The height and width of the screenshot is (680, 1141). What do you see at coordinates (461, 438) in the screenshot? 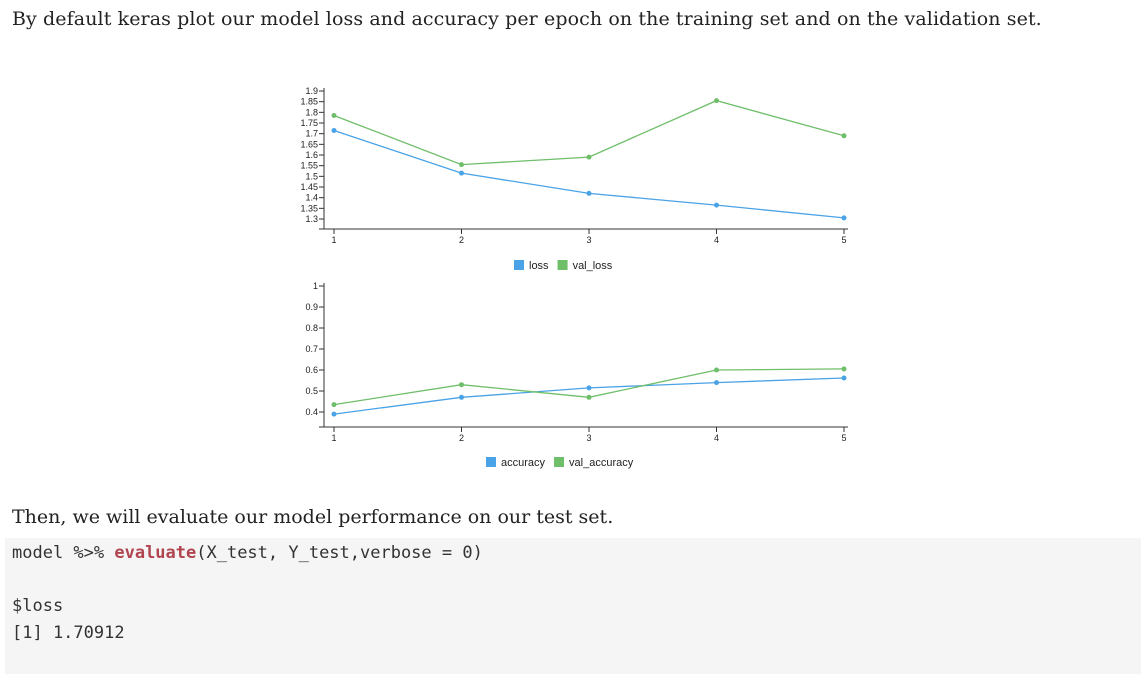
I see `chart-2-x-tick-label: 2` at bounding box center [461, 438].